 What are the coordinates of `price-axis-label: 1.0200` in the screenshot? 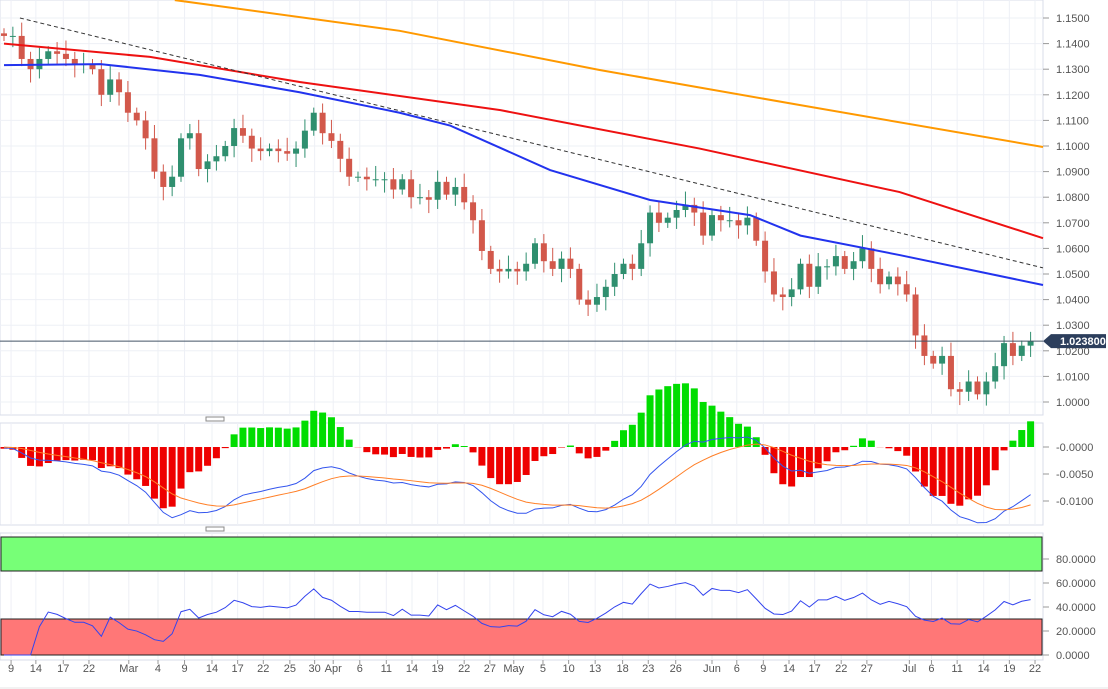 It's located at (1073, 352).